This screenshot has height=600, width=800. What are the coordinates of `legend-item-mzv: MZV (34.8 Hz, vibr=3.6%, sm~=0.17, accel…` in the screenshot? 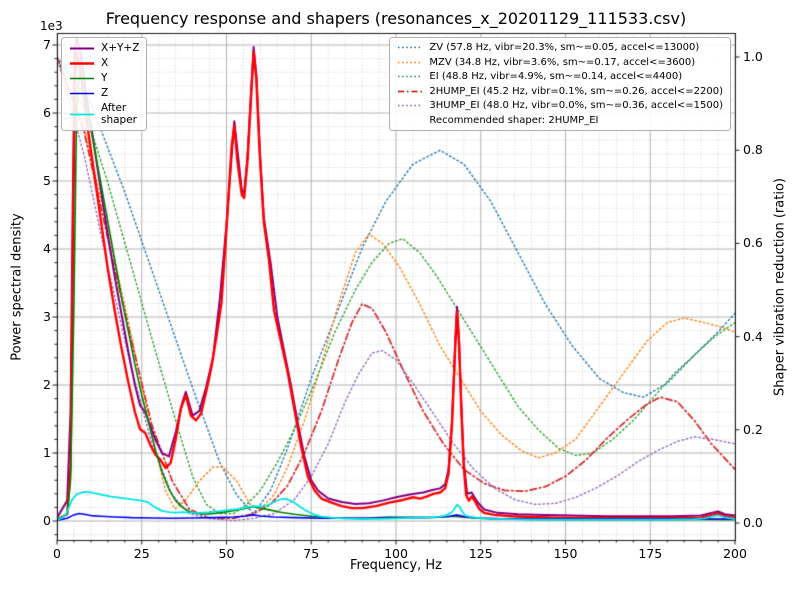 It's located at (560, 63).